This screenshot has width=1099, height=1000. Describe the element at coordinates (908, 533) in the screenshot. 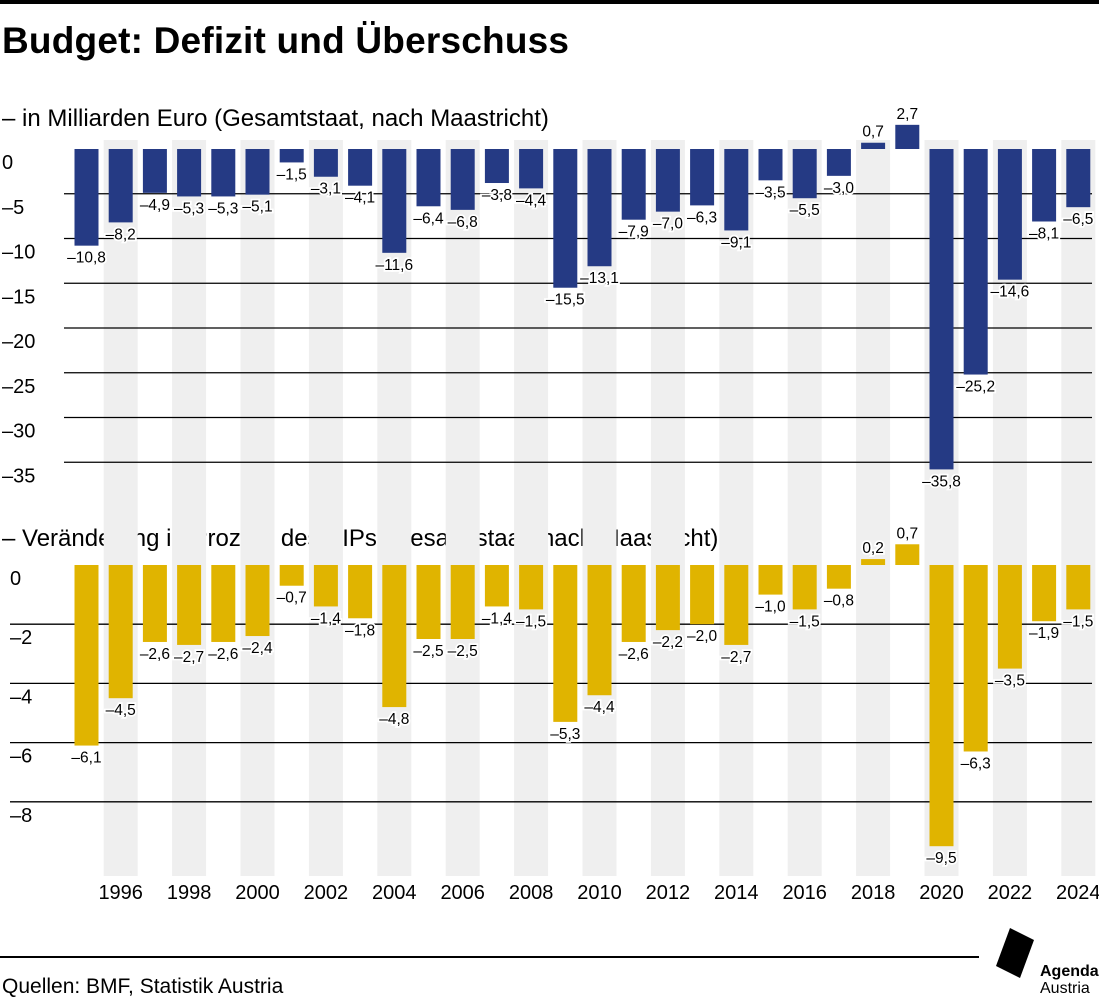

I see `panel-2-value-label-2019: 0,7` at that location.